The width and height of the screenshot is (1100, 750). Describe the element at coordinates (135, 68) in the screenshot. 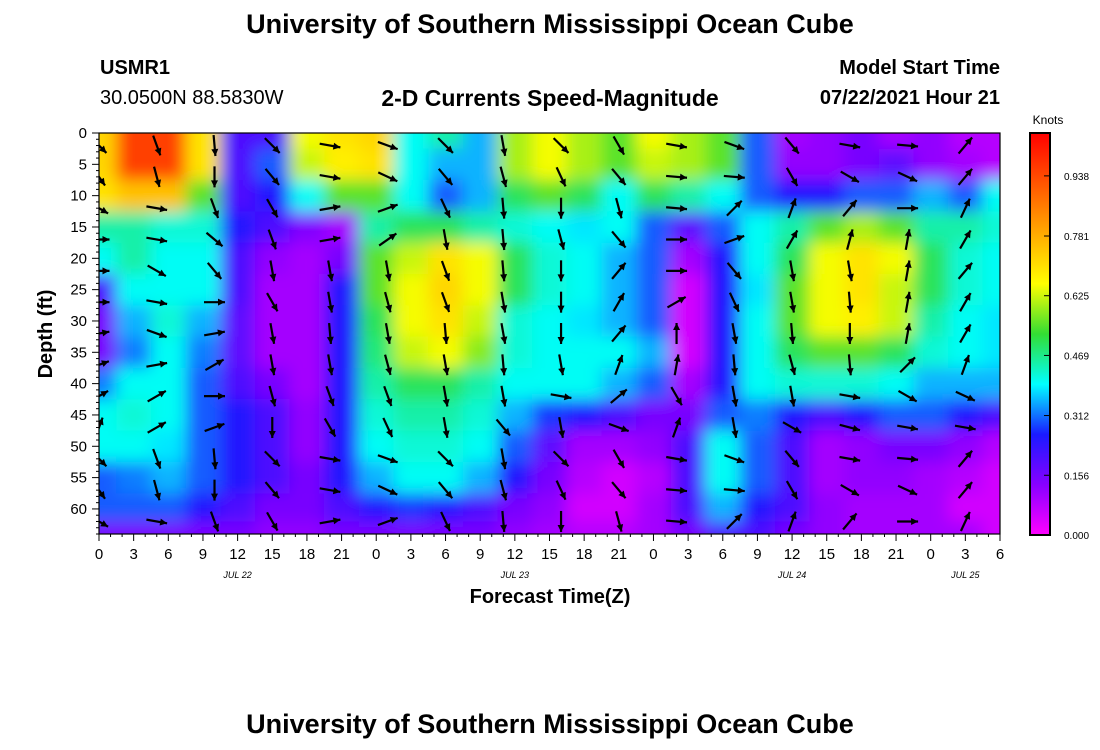

I see `station-id: USMR1` at that location.